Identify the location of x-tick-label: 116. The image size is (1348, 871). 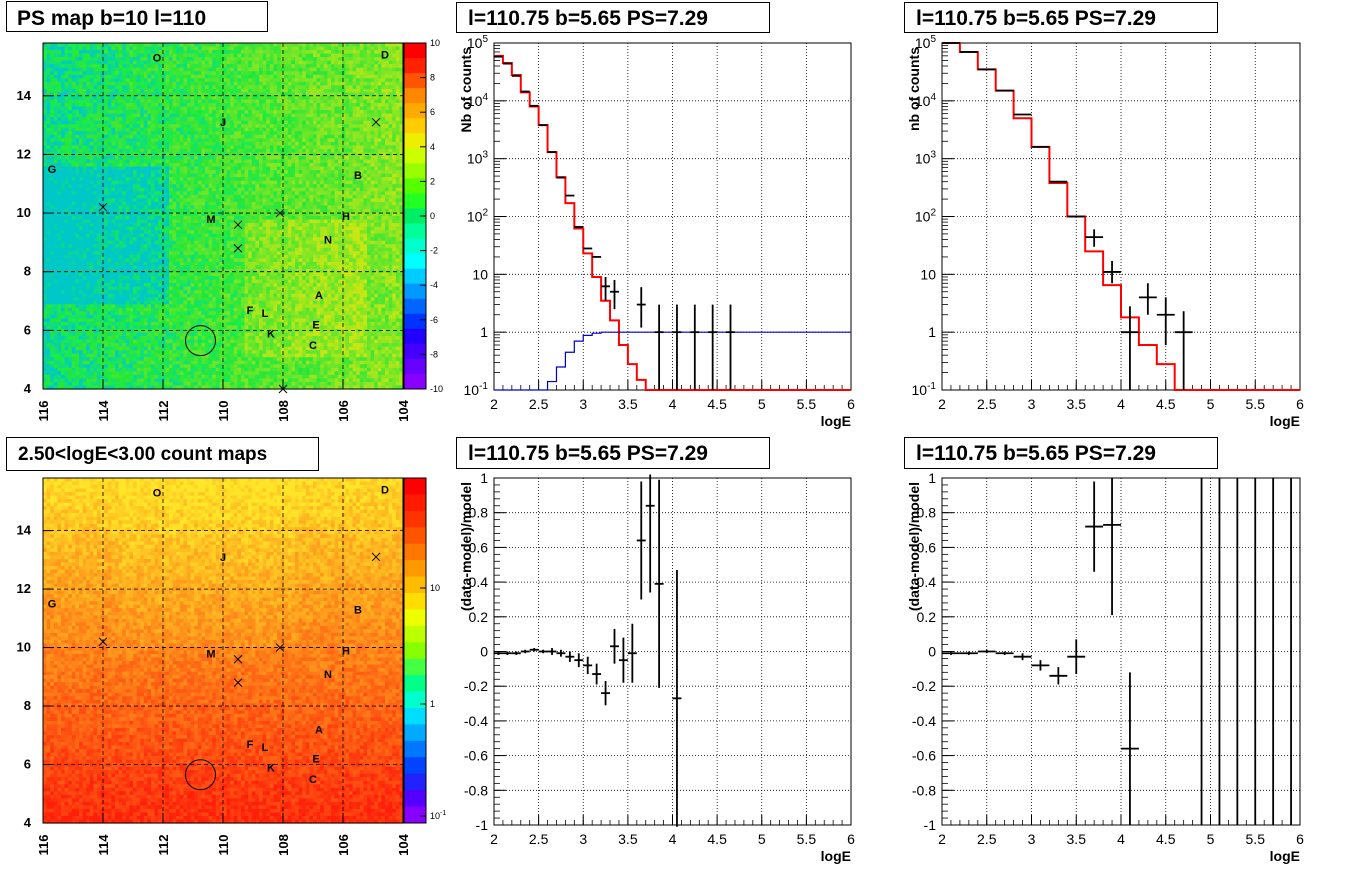
(43, 411).